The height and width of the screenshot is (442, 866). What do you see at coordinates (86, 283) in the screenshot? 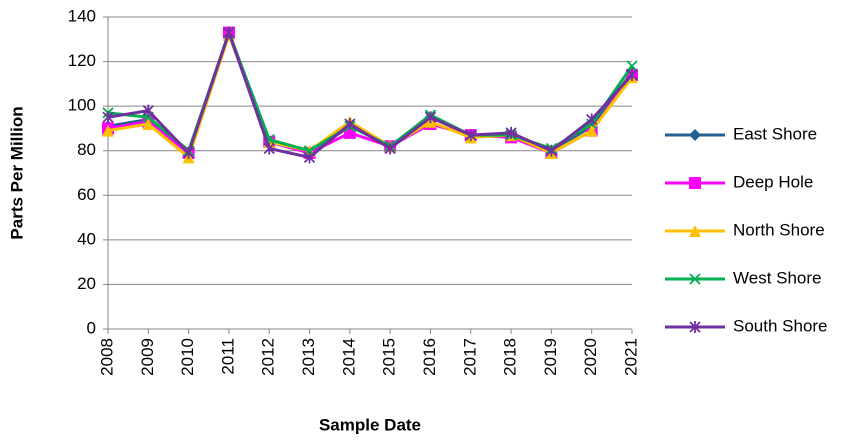
I see `y-tick-label: 20` at bounding box center [86, 283].